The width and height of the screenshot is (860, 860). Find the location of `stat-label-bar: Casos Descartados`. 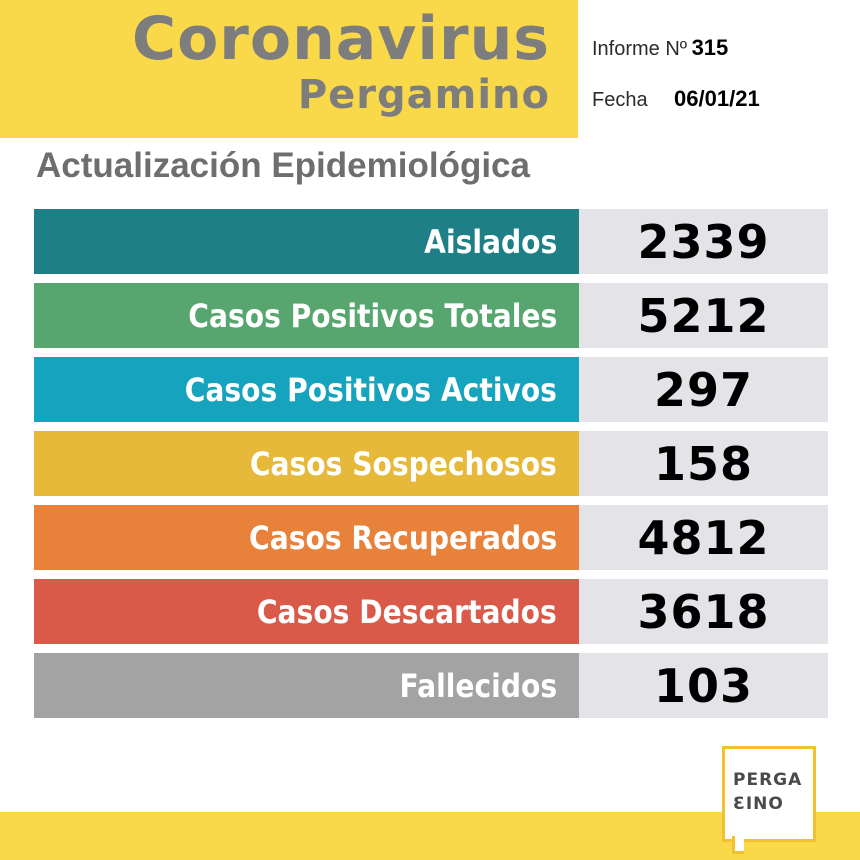

stat-label-bar: Casos Descartados is located at coordinates (306, 611).